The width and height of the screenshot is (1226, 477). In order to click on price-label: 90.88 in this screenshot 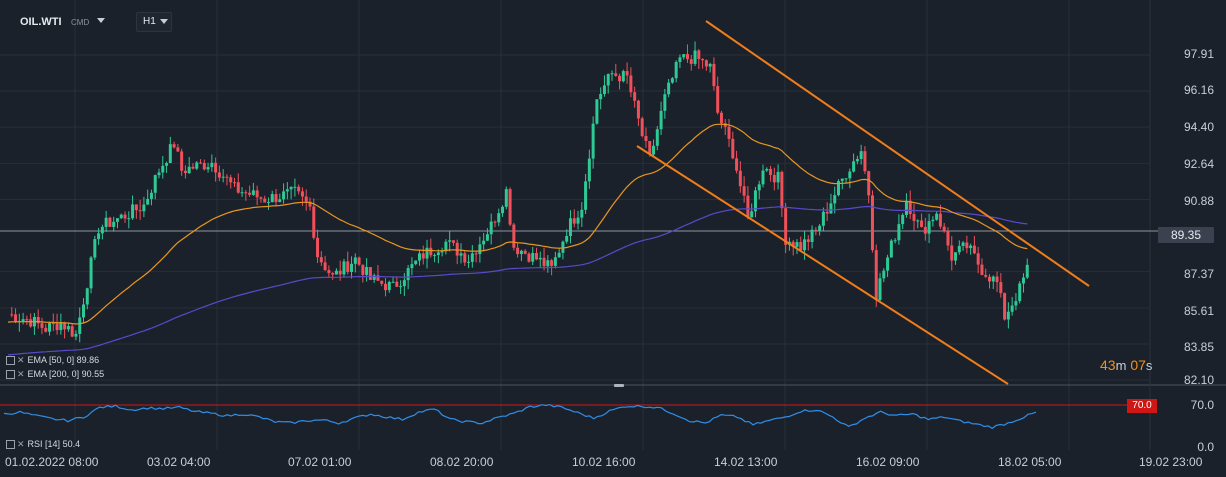, I will do `click(1198, 201)`.